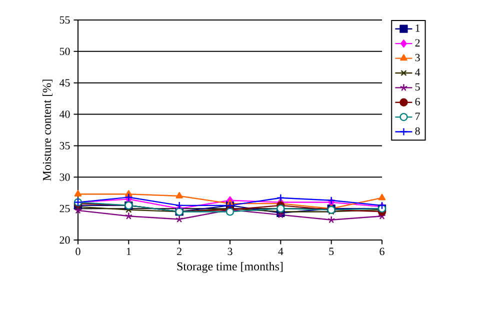  What do you see at coordinates (417, 42) in the screenshot?
I see `legend-label: 2` at bounding box center [417, 42].